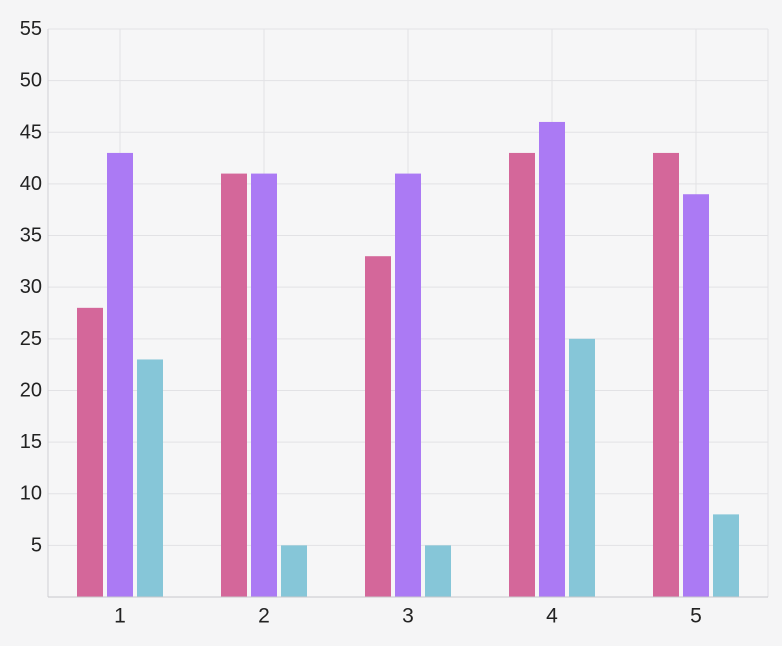 Image resolution: width=782 pixels, height=646 pixels. I want to click on x-tick-label: 3, so click(408, 616).